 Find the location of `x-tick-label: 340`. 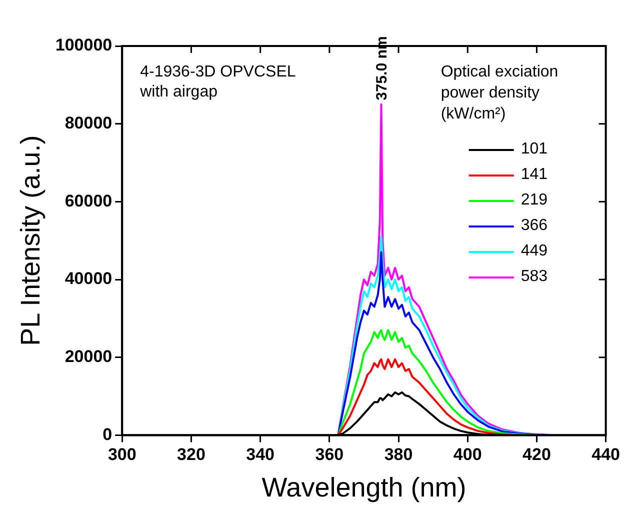

x-tick-label: 340 is located at coordinates (260, 454).